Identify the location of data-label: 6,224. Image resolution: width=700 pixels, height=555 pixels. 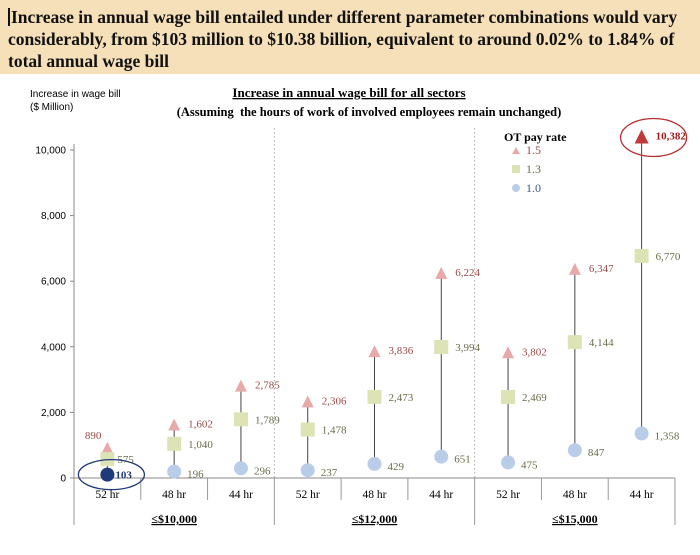
(467, 273).